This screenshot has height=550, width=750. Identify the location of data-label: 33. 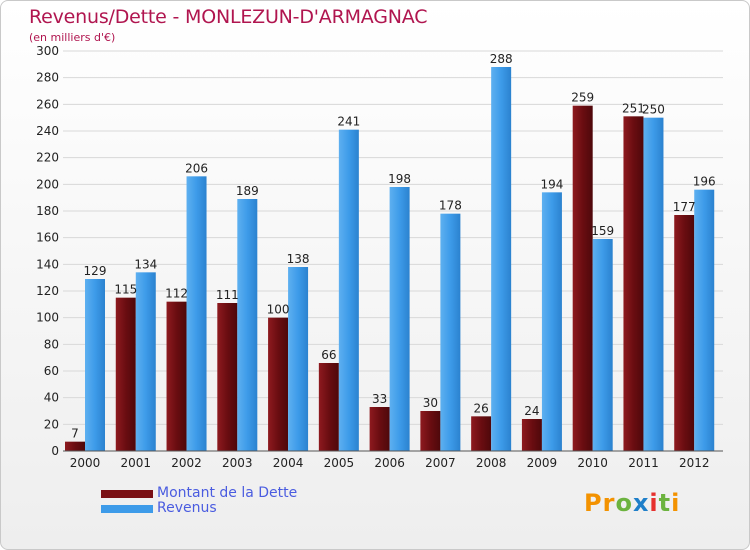
(379, 399).